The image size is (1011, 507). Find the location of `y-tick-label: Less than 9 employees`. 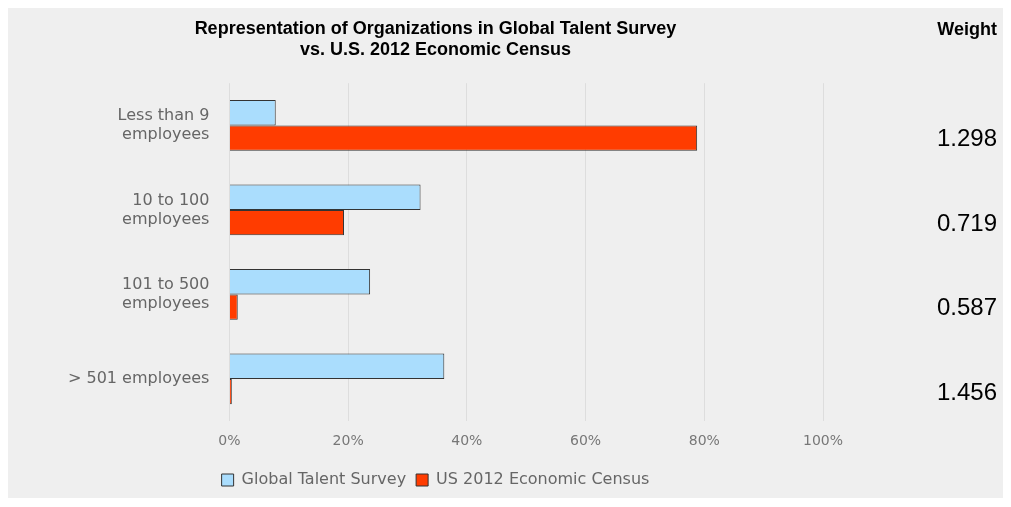

y-tick-label: Less than 9 employees is located at coordinates (163, 124).